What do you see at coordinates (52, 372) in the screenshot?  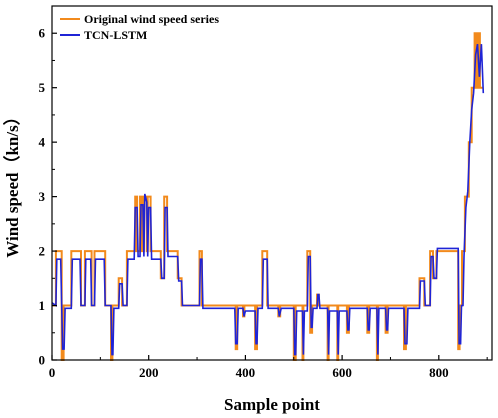 I see `x-tick-label: 0` at bounding box center [52, 372].